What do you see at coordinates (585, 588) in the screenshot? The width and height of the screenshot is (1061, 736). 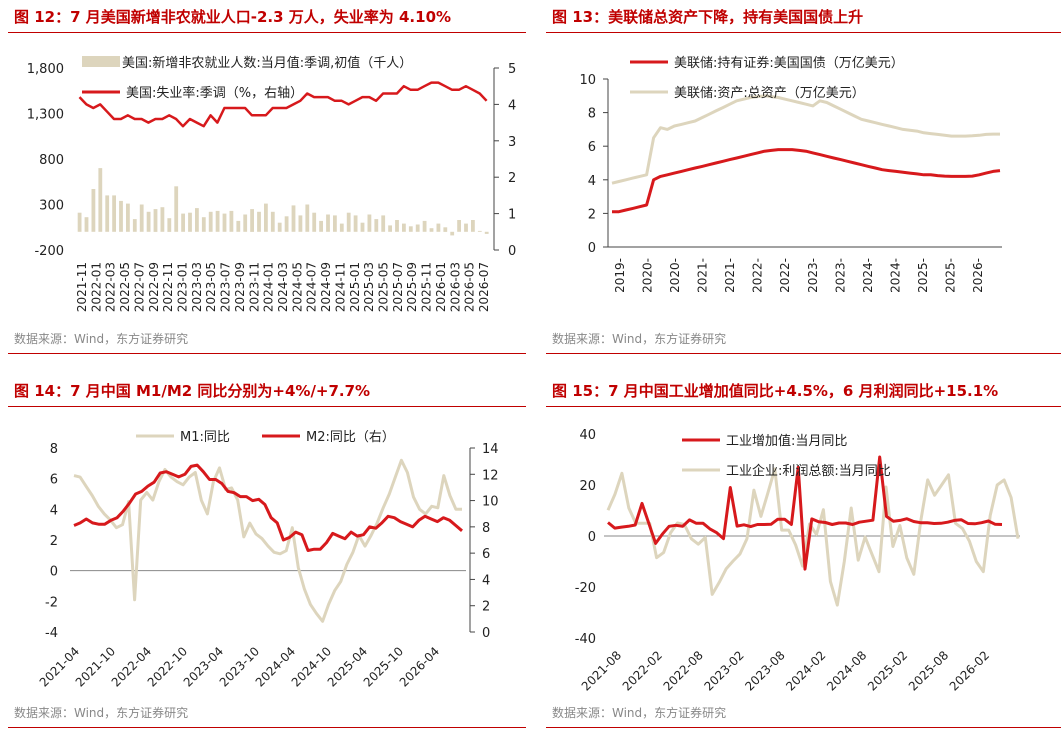 I see `y-tick-label: -20` at bounding box center [585, 588].